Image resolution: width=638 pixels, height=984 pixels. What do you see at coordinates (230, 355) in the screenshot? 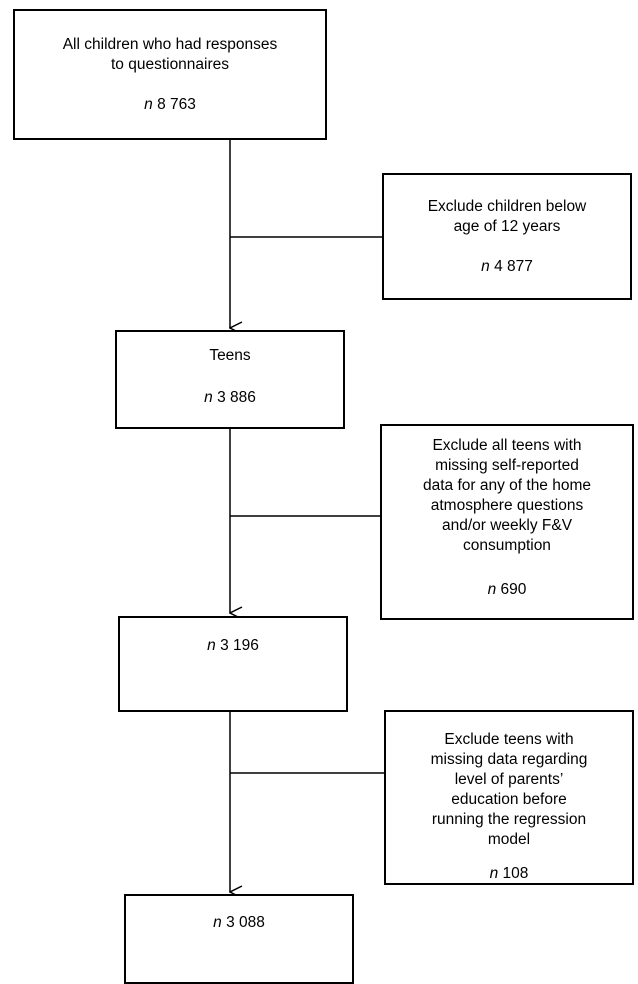
I see `teens-label: Teens` at bounding box center [230, 355].